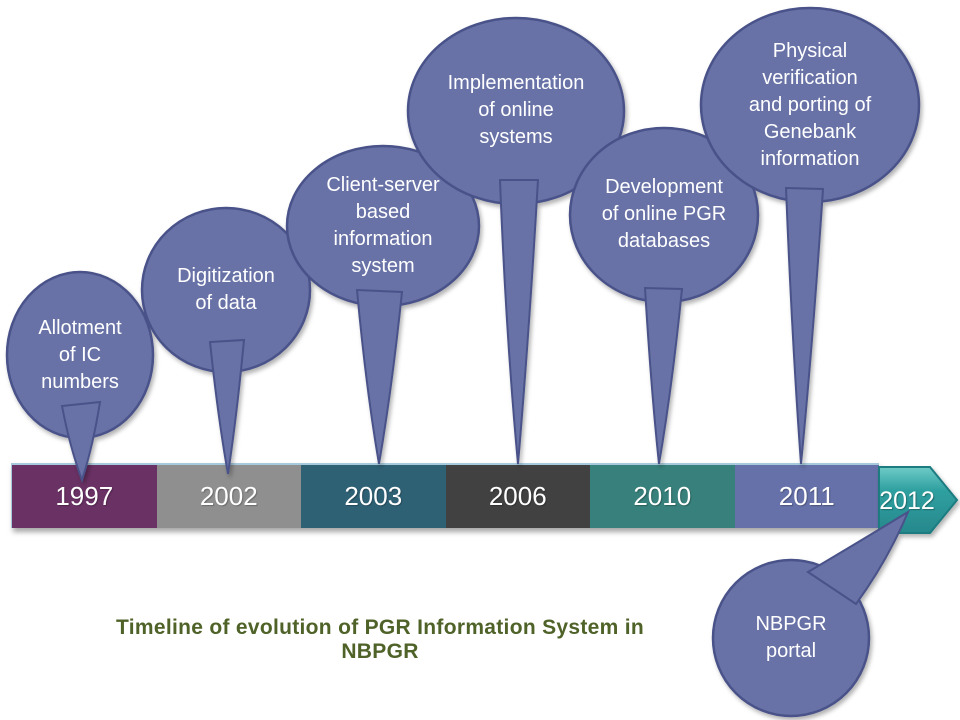 This screenshot has height=720, width=960. I want to click on balloon-2003, so click(383, 226).